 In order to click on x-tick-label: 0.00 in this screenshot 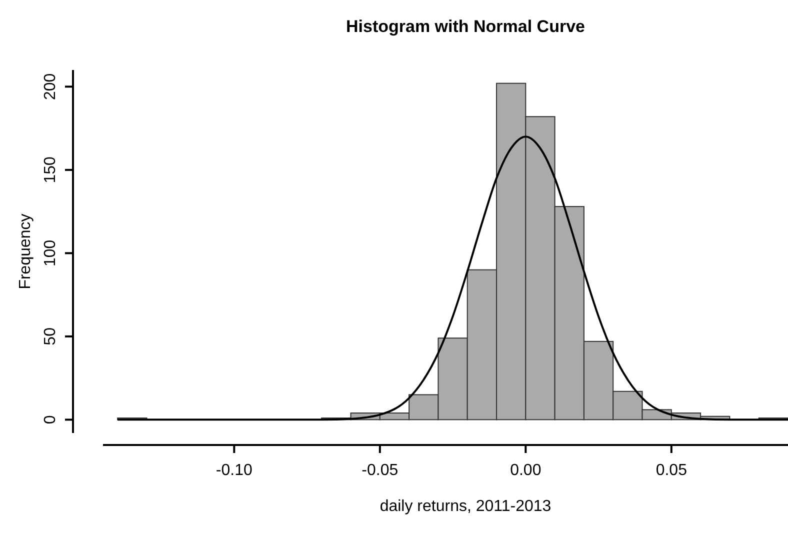, I will do `click(526, 470)`.